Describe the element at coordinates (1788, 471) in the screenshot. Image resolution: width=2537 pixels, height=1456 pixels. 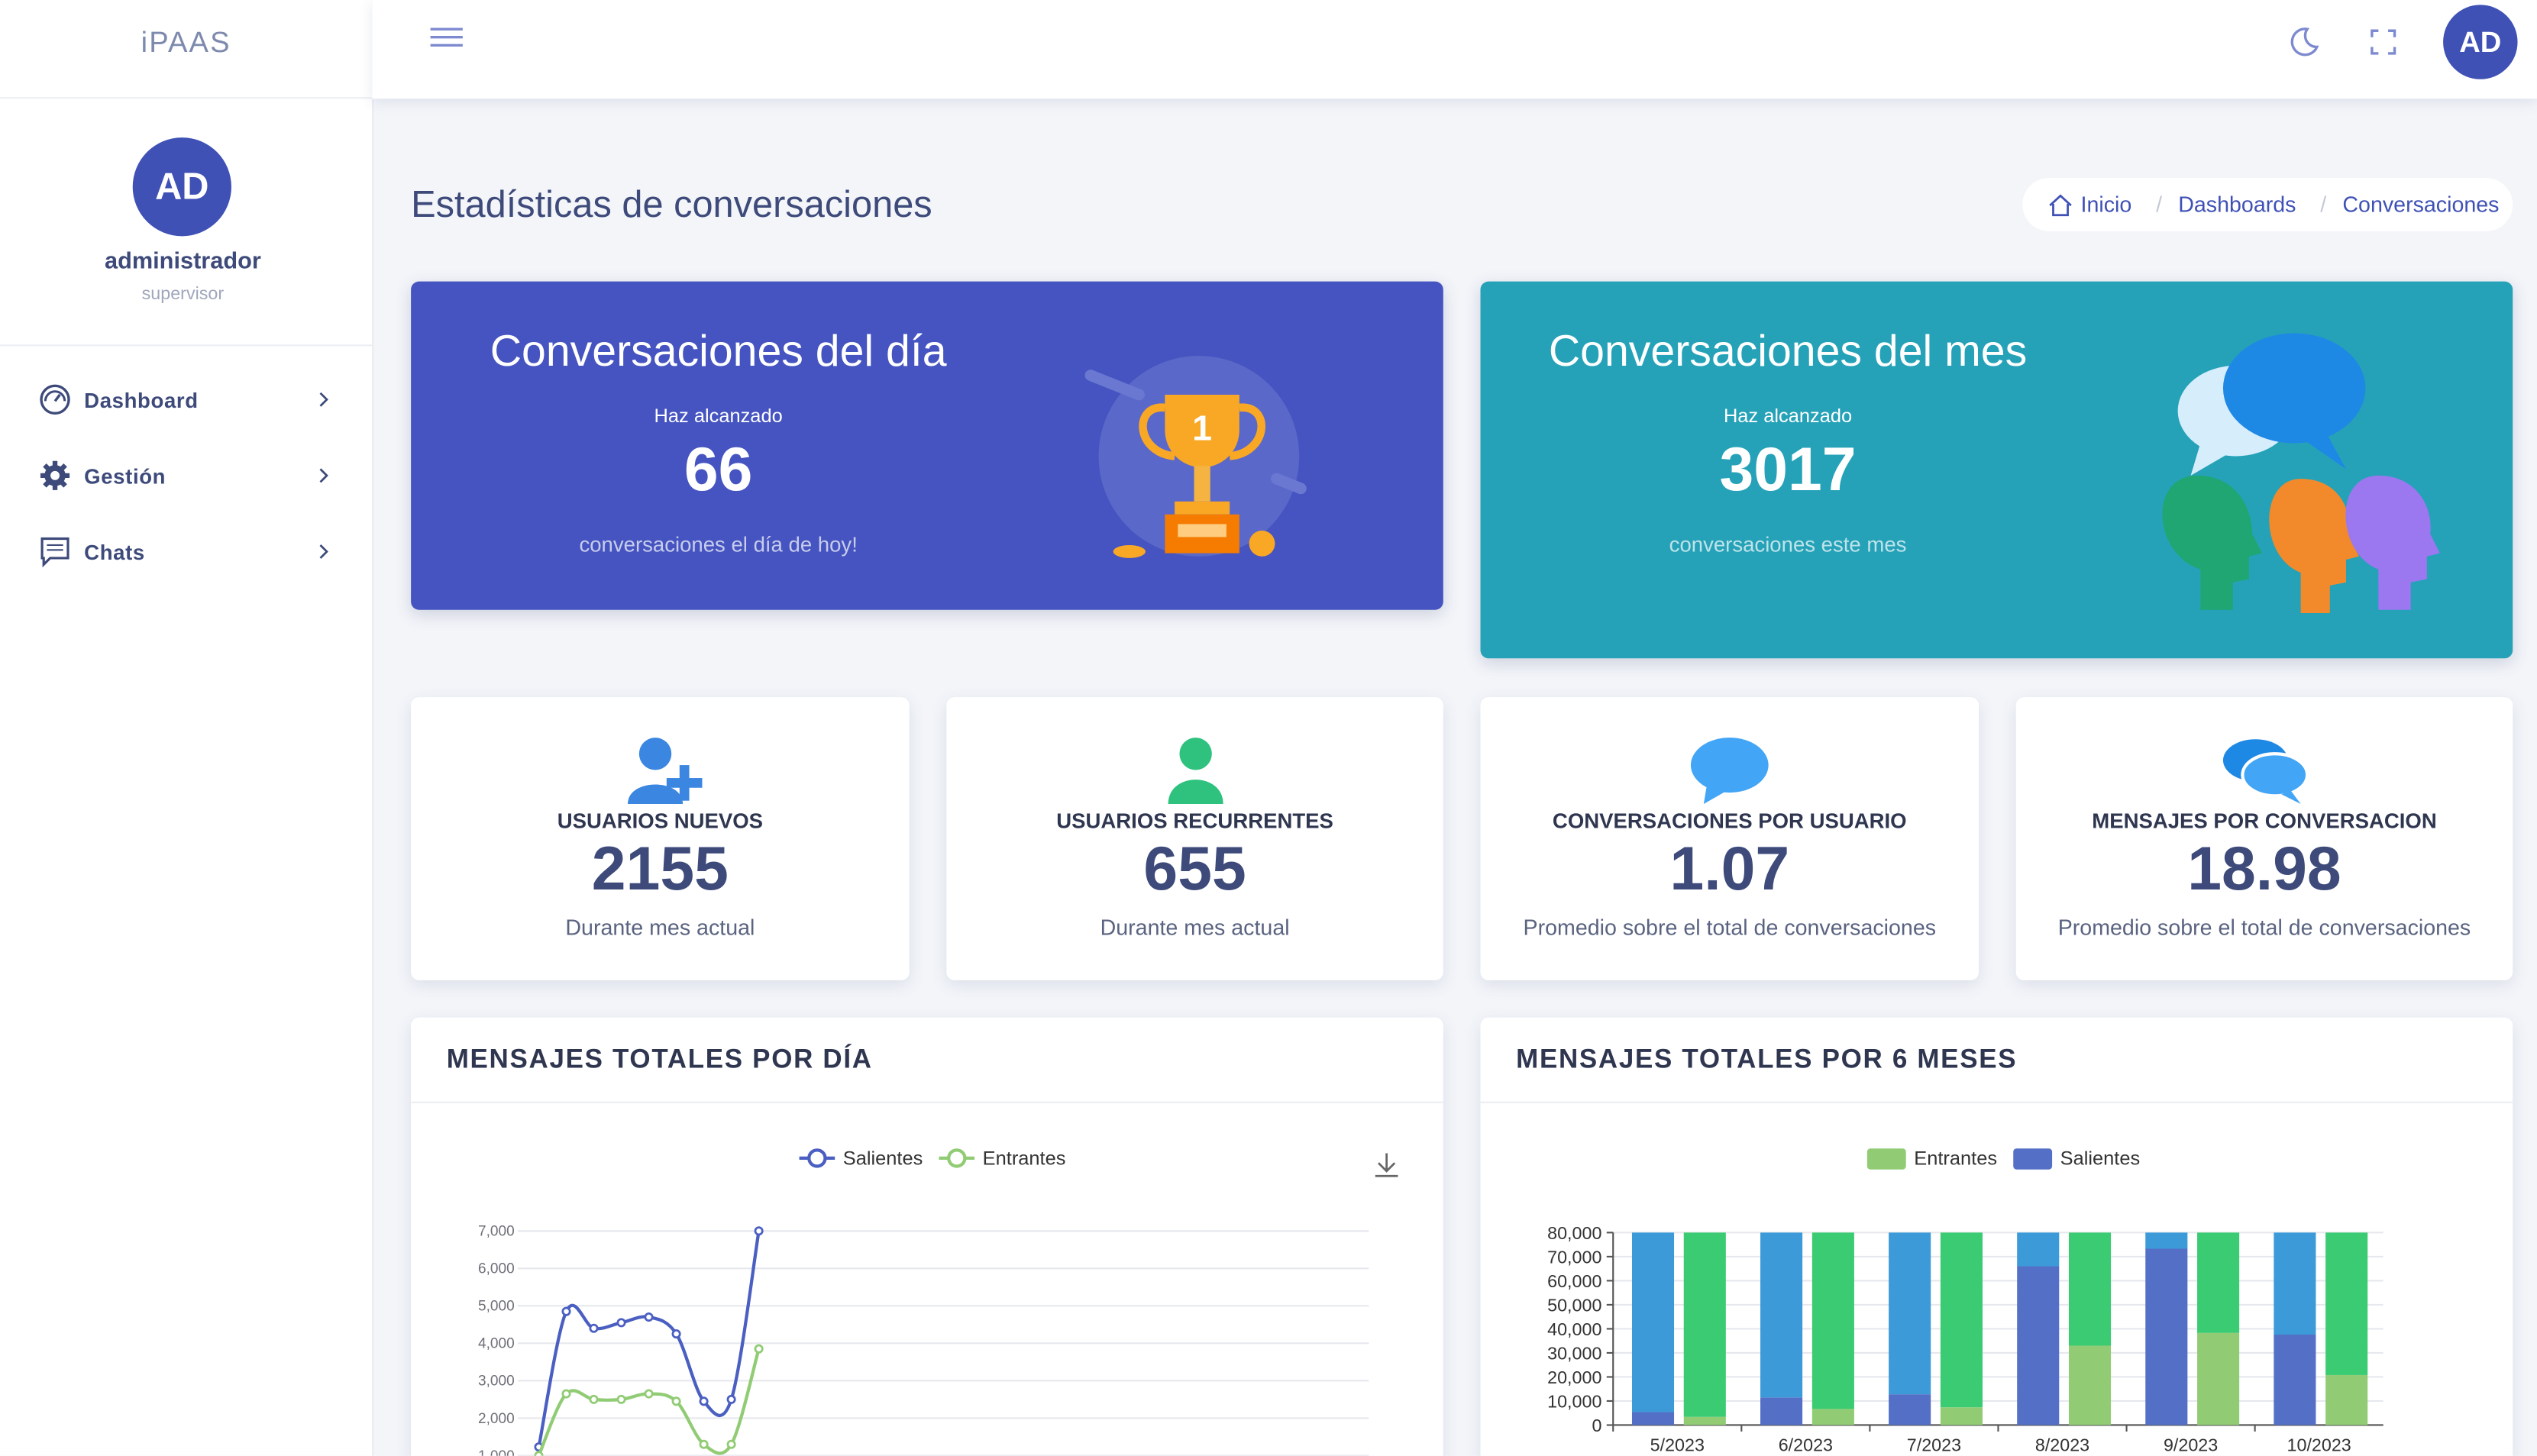
I see `highlight-value: 3017` at that location.